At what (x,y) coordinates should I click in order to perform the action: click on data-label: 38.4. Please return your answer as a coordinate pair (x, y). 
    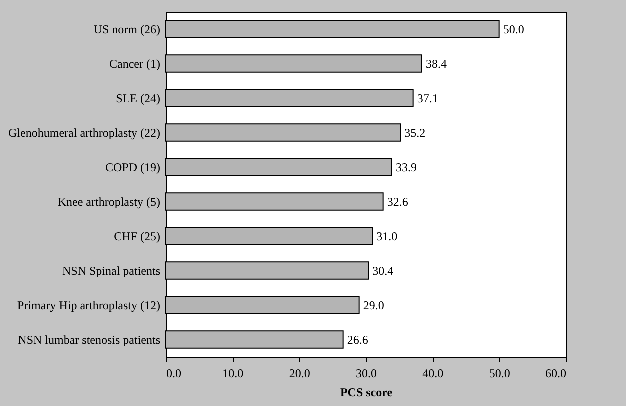
    Looking at the image, I should click on (436, 63).